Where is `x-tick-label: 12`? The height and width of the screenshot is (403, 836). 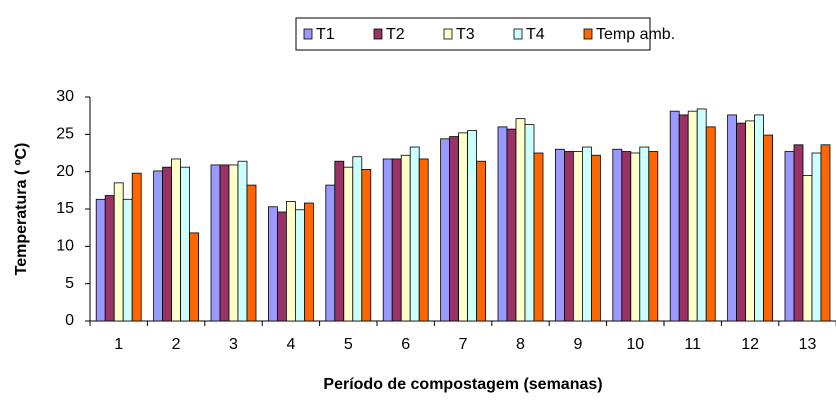 x-tick-label: 12 is located at coordinates (750, 344).